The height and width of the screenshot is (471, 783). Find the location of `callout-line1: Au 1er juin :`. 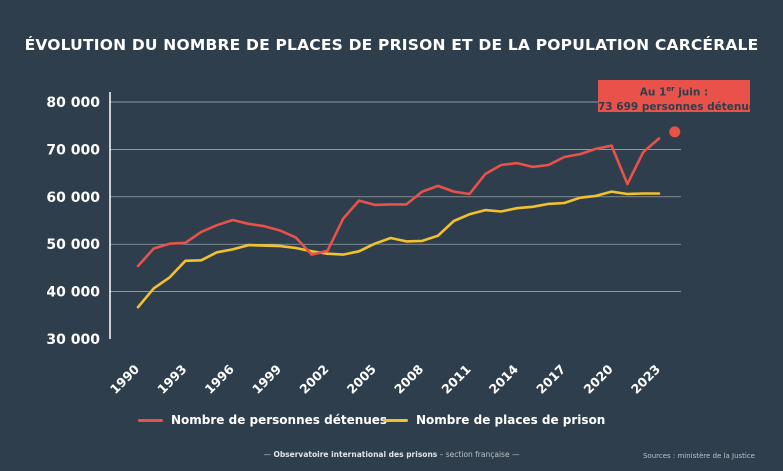

callout-line1: Au 1er juin : is located at coordinates (674, 91).